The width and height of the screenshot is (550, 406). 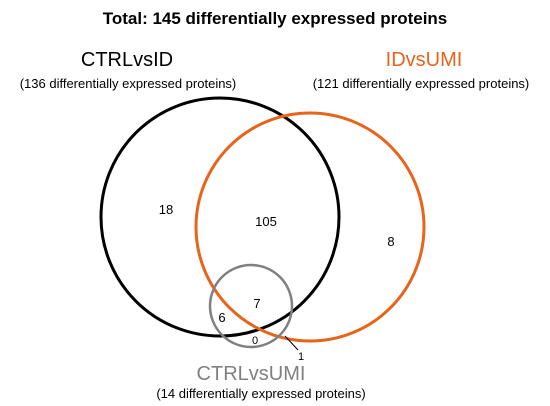 What do you see at coordinates (260, 393) in the screenshot?
I see `set-subtitle-ctrl-vs-umi: (14 differentially expressed proteins)` at bounding box center [260, 393].